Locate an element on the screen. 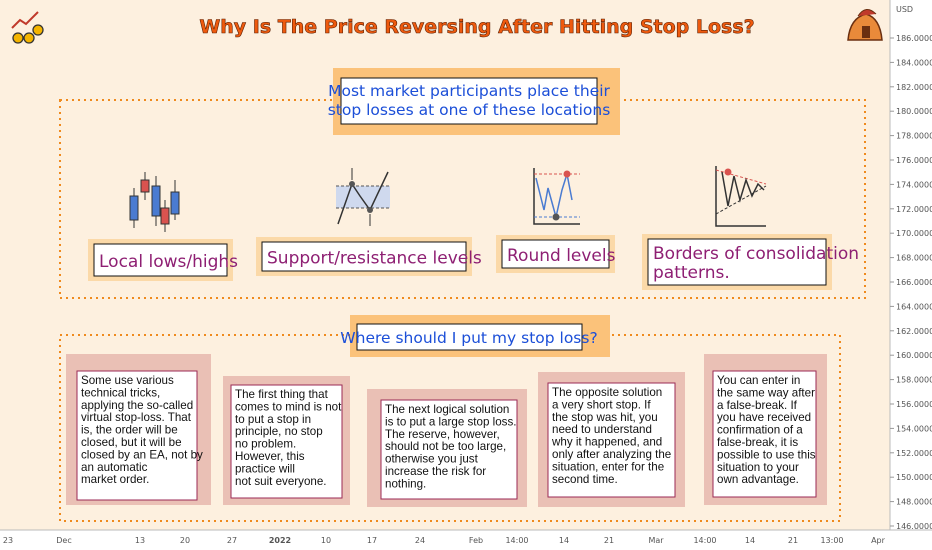 This screenshot has height=550, width=932. time-label: 14 is located at coordinates (564, 540).